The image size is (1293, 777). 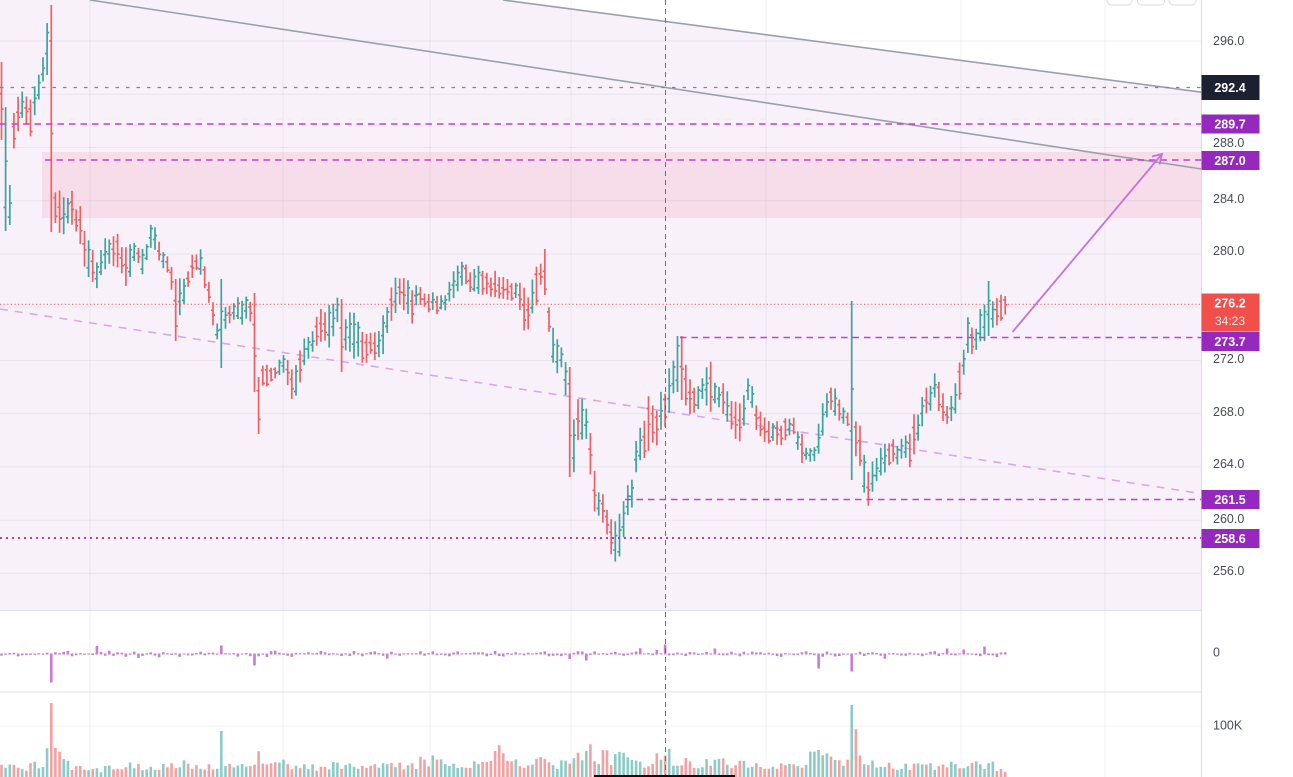 What do you see at coordinates (1229, 342) in the screenshot?
I see `svg-text: 273.7` at bounding box center [1229, 342].